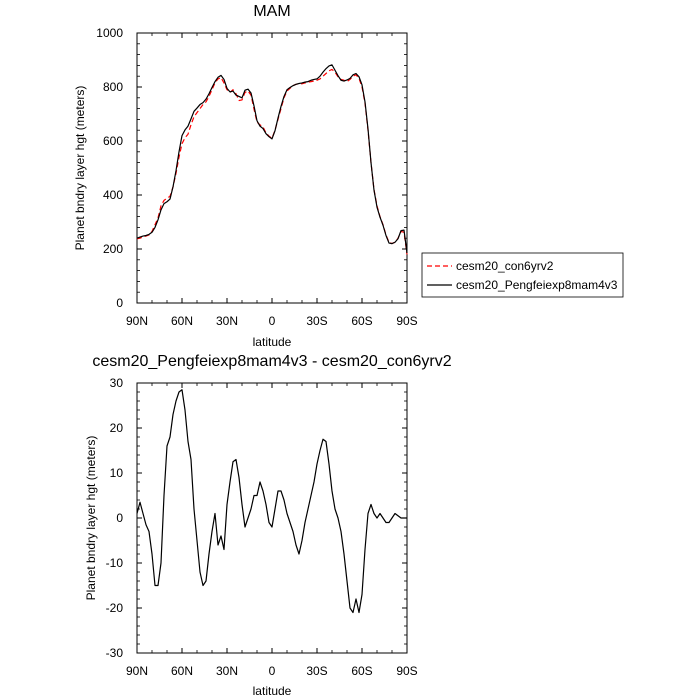 This screenshot has height=700, width=700. I want to click on legend-label-con6yrv2: cesm20_con6yrv2, so click(505, 266).